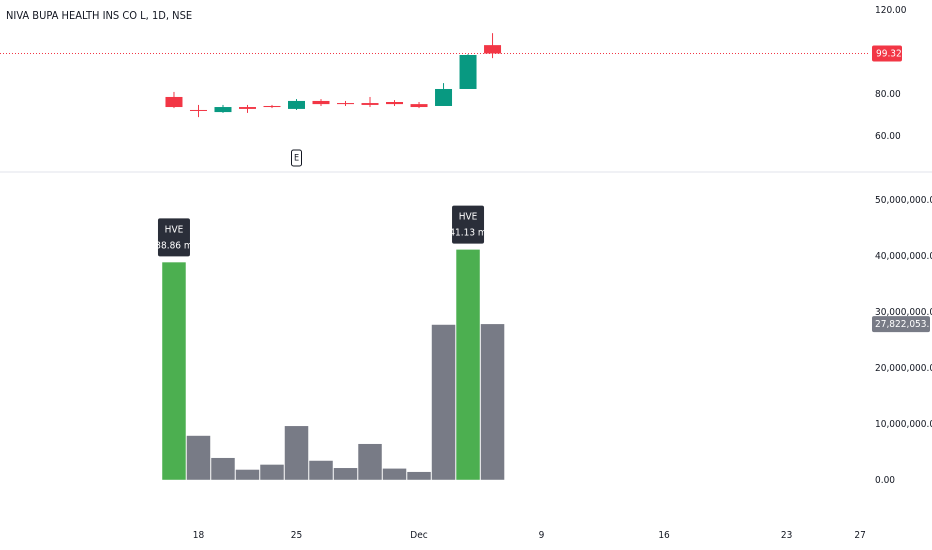  I want to click on y-tick-label: 40,000,000.00, so click(903, 256).